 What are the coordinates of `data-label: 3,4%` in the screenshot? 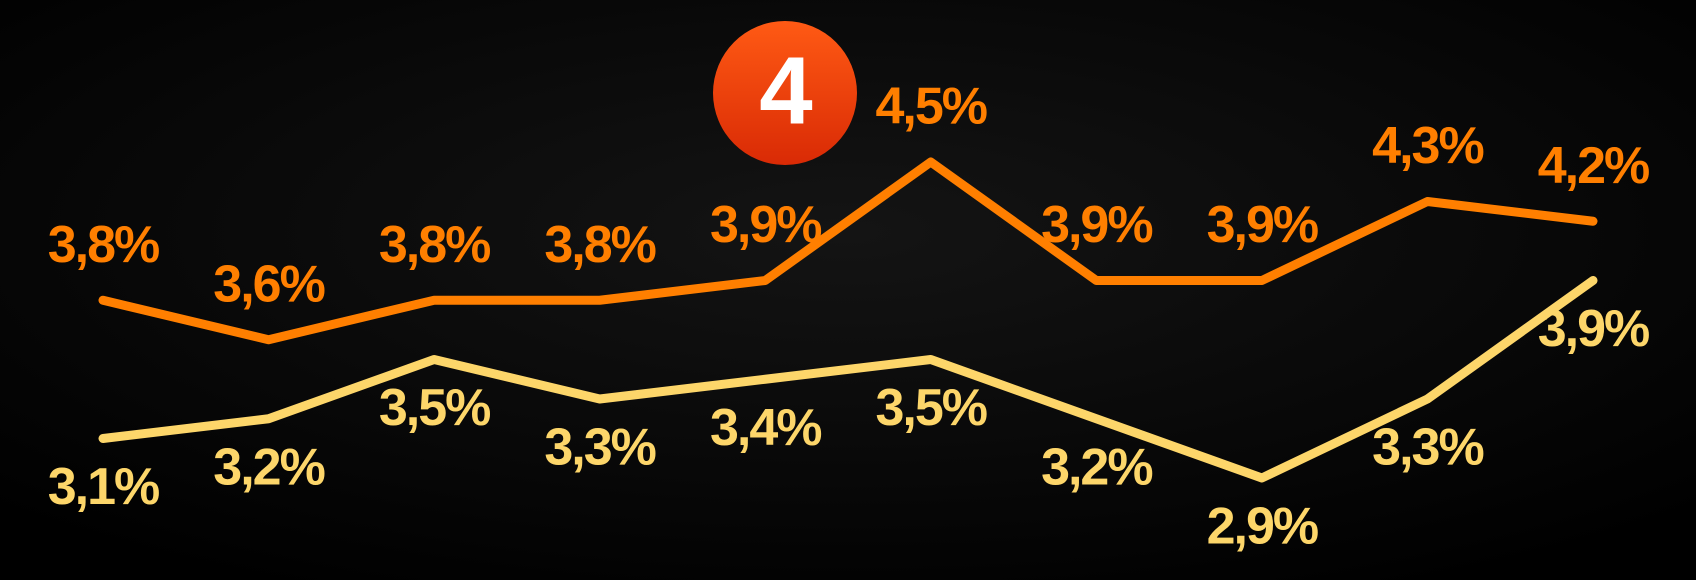 It's located at (765, 428).